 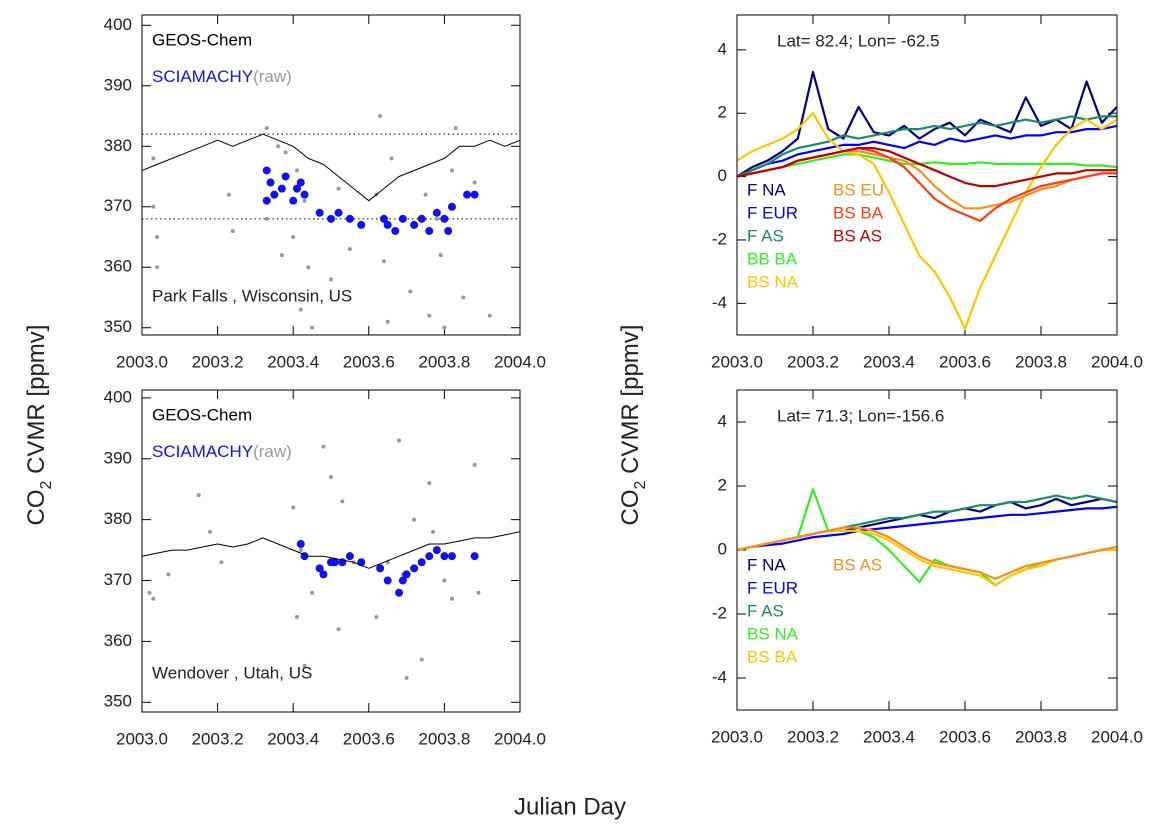 I want to click on y-axis-label-part: CVMR [ppmv], so click(x=630, y=403).